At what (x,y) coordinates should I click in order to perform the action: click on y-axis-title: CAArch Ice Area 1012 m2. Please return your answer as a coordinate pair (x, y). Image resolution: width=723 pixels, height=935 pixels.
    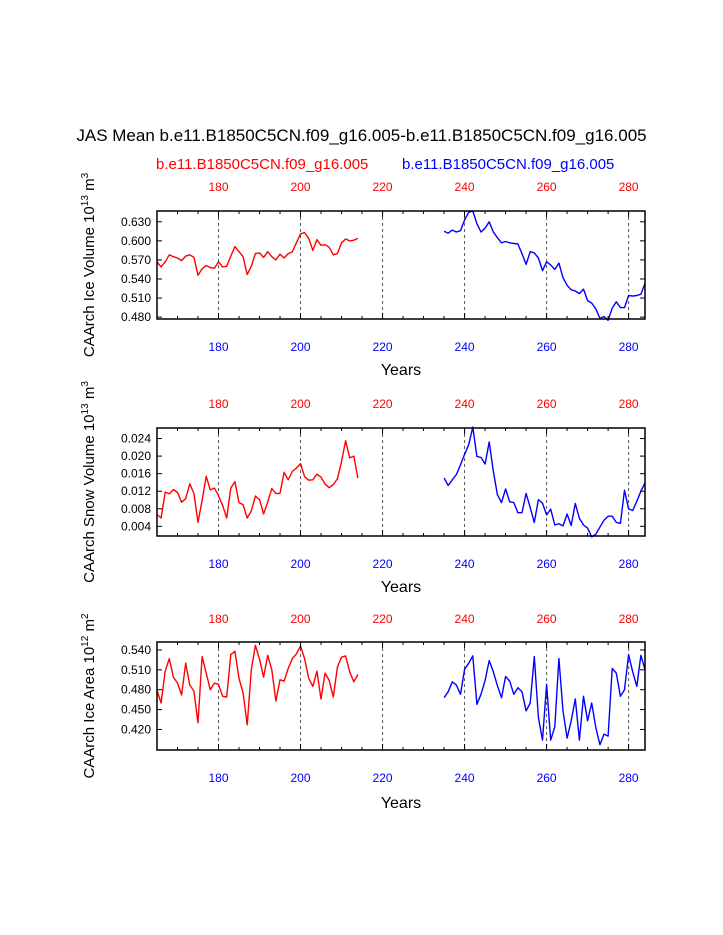
    Looking at the image, I should click on (89, 696).